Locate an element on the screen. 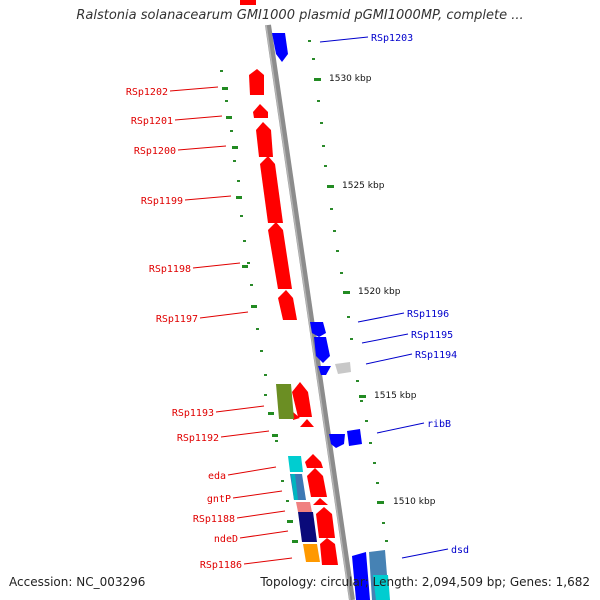  other-genes is located at coordinates (298, 473).